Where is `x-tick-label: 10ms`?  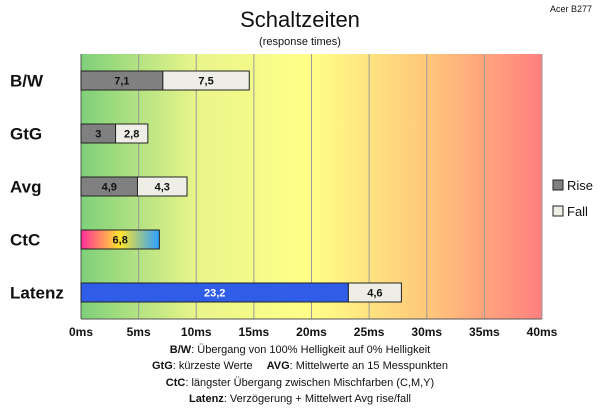
x-tick-label: 10ms is located at coordinates (196, 332).